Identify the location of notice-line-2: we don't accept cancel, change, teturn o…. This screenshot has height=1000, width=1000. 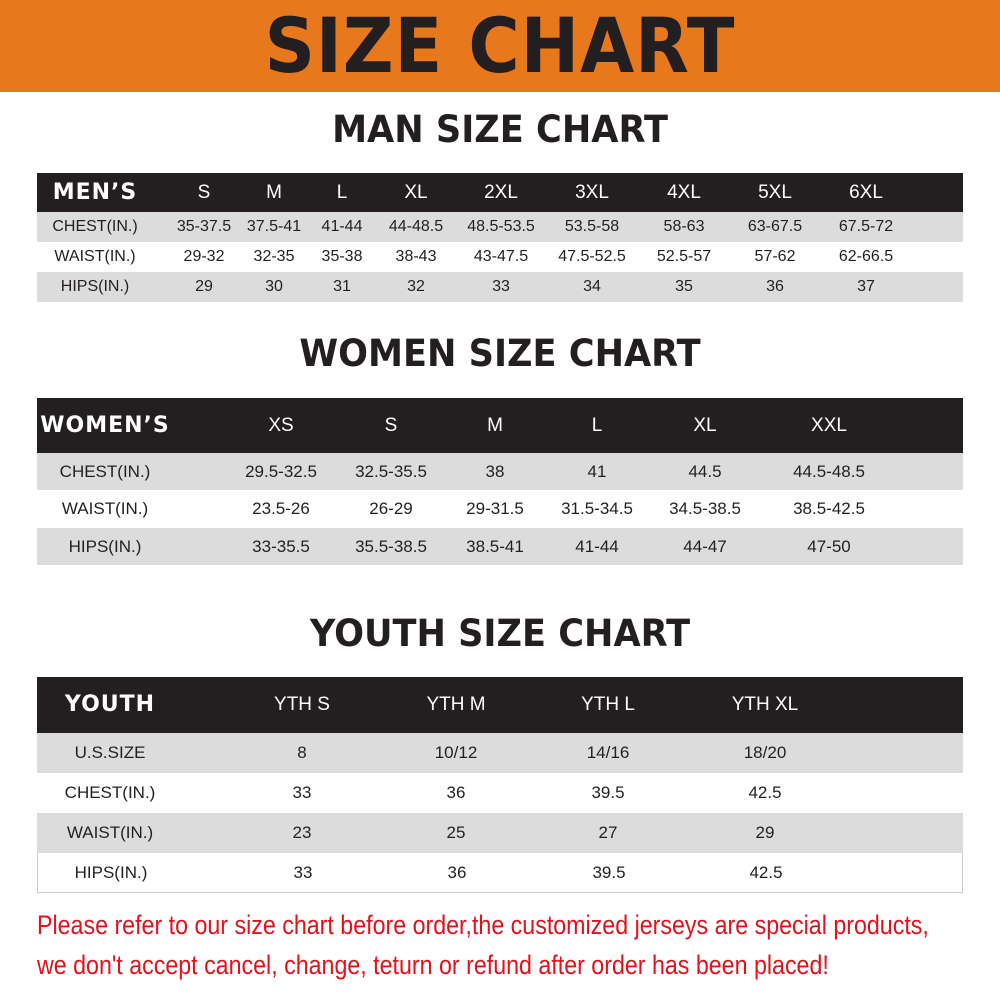
(433, 965).